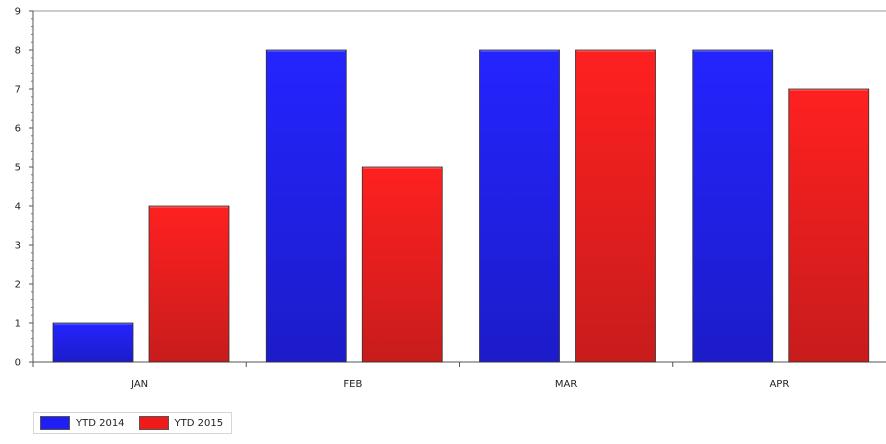  Describe the element at coordinates (18, 129) in the screenshot. I see `y-tick-label: 6` at that location.